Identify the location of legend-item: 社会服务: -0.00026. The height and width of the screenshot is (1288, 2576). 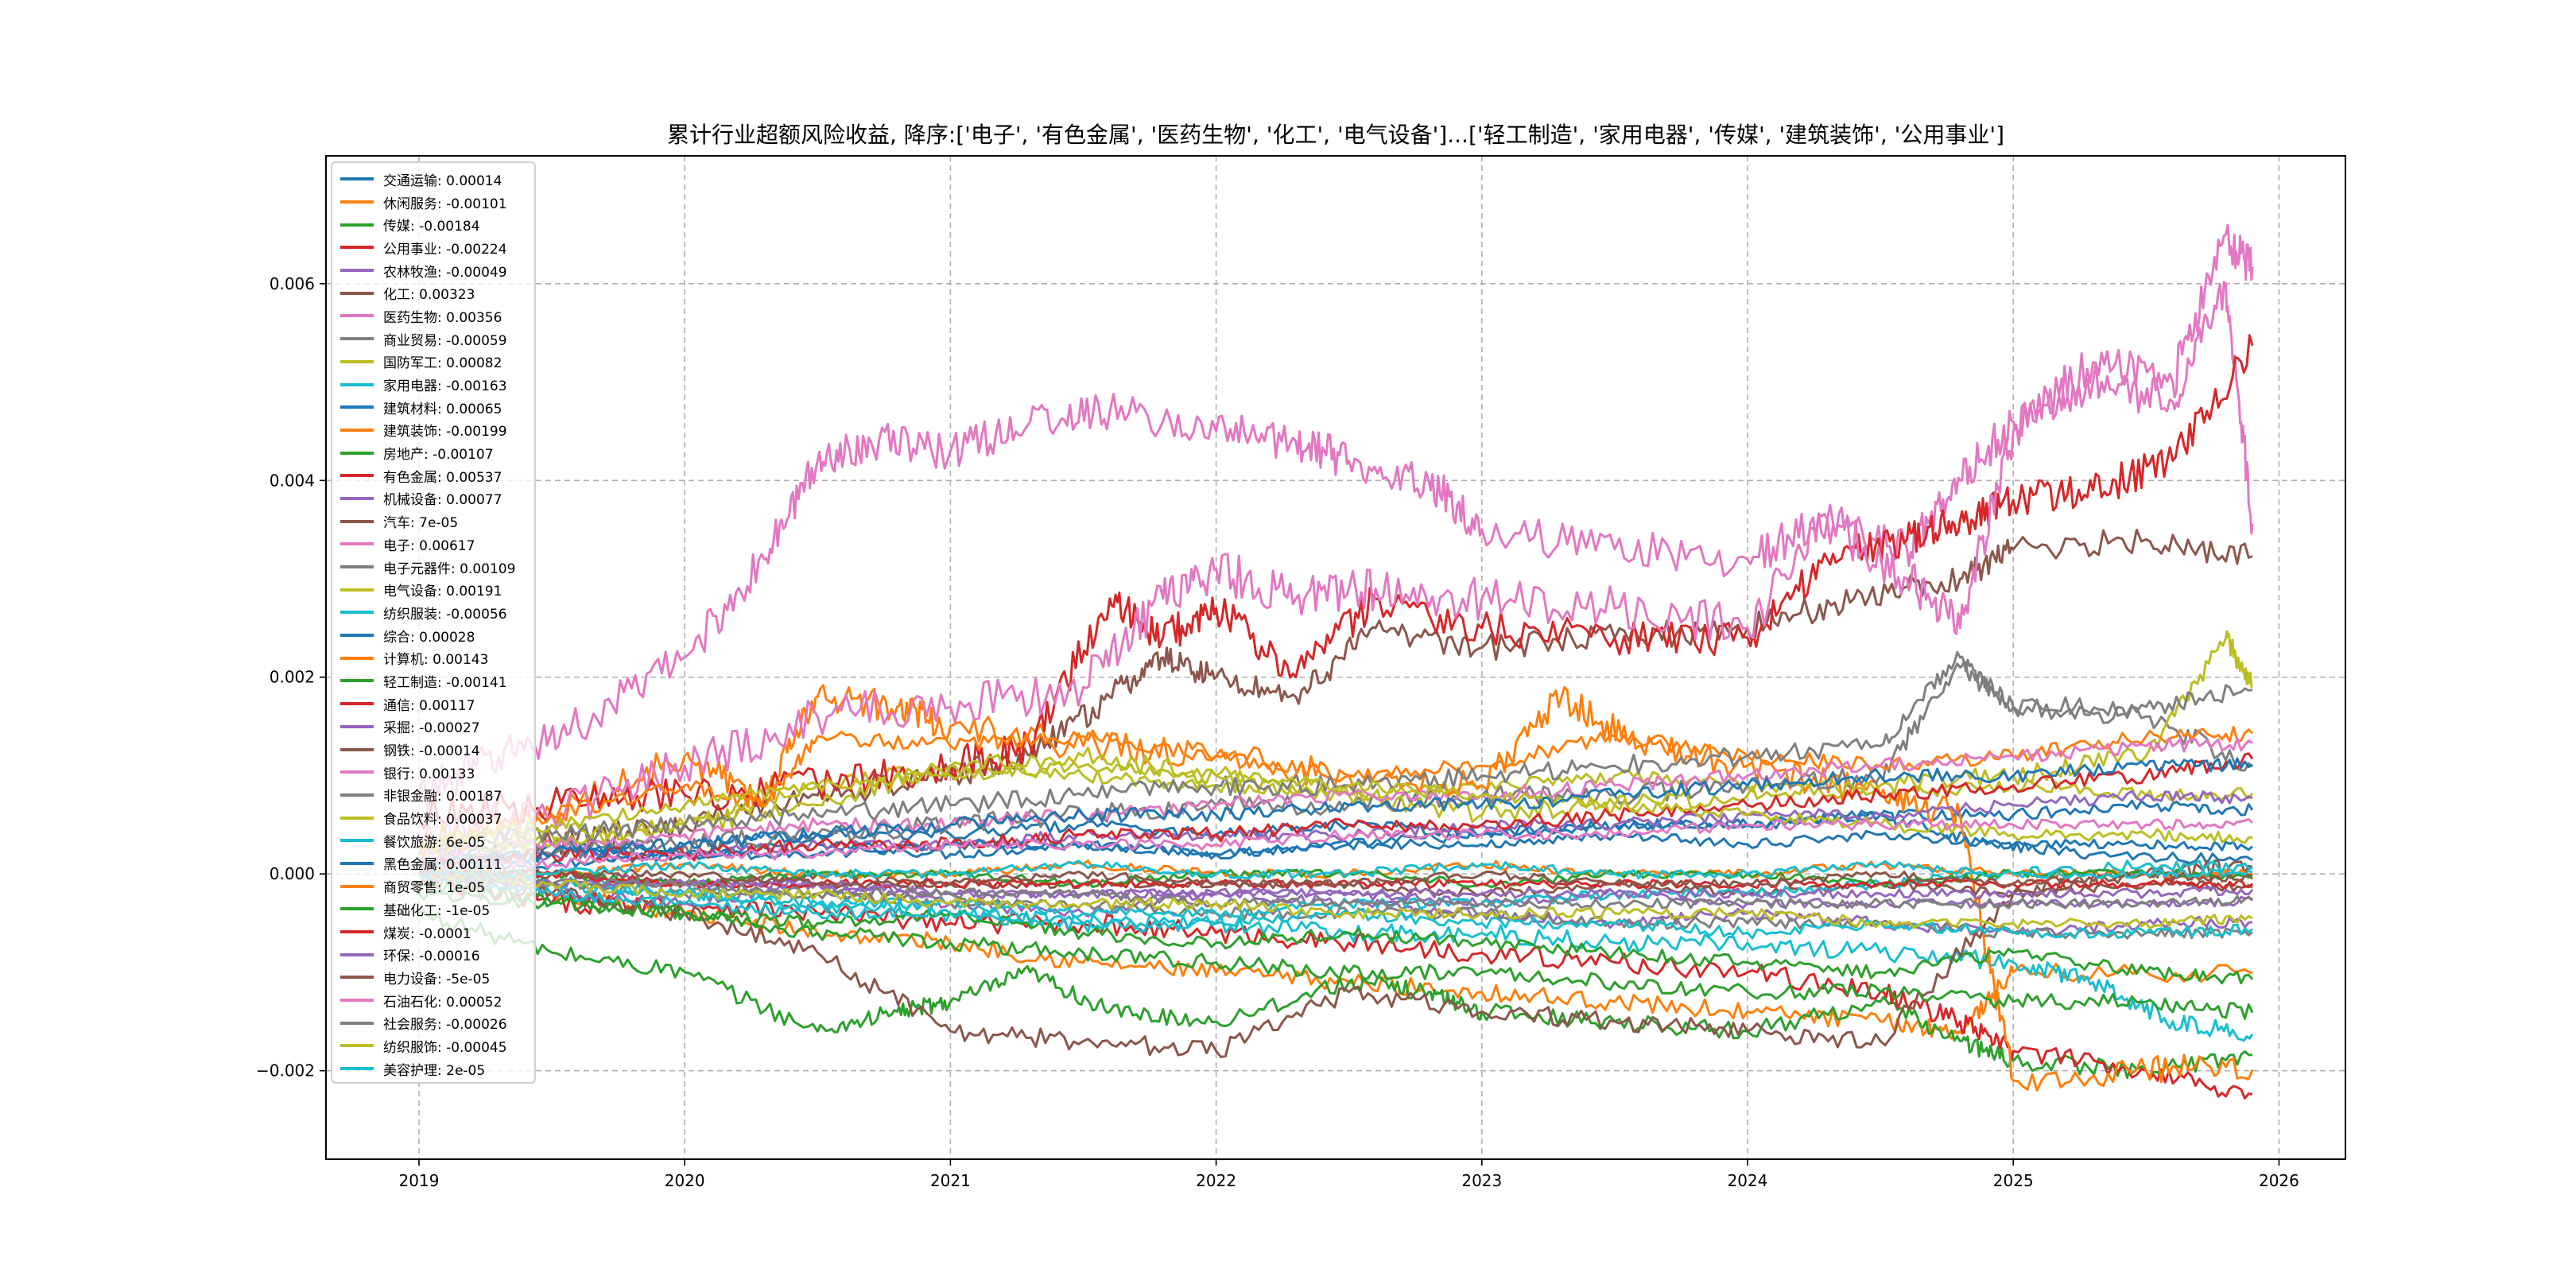
(437, 1023).